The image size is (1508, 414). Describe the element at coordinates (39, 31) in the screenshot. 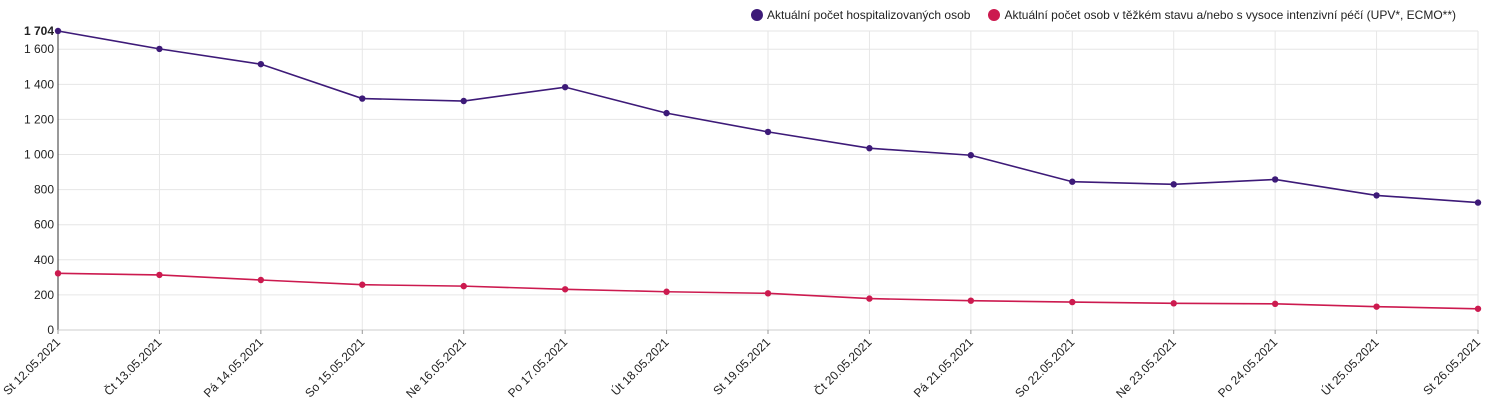

I see `y-tick-label-max: 1 704` at that location.